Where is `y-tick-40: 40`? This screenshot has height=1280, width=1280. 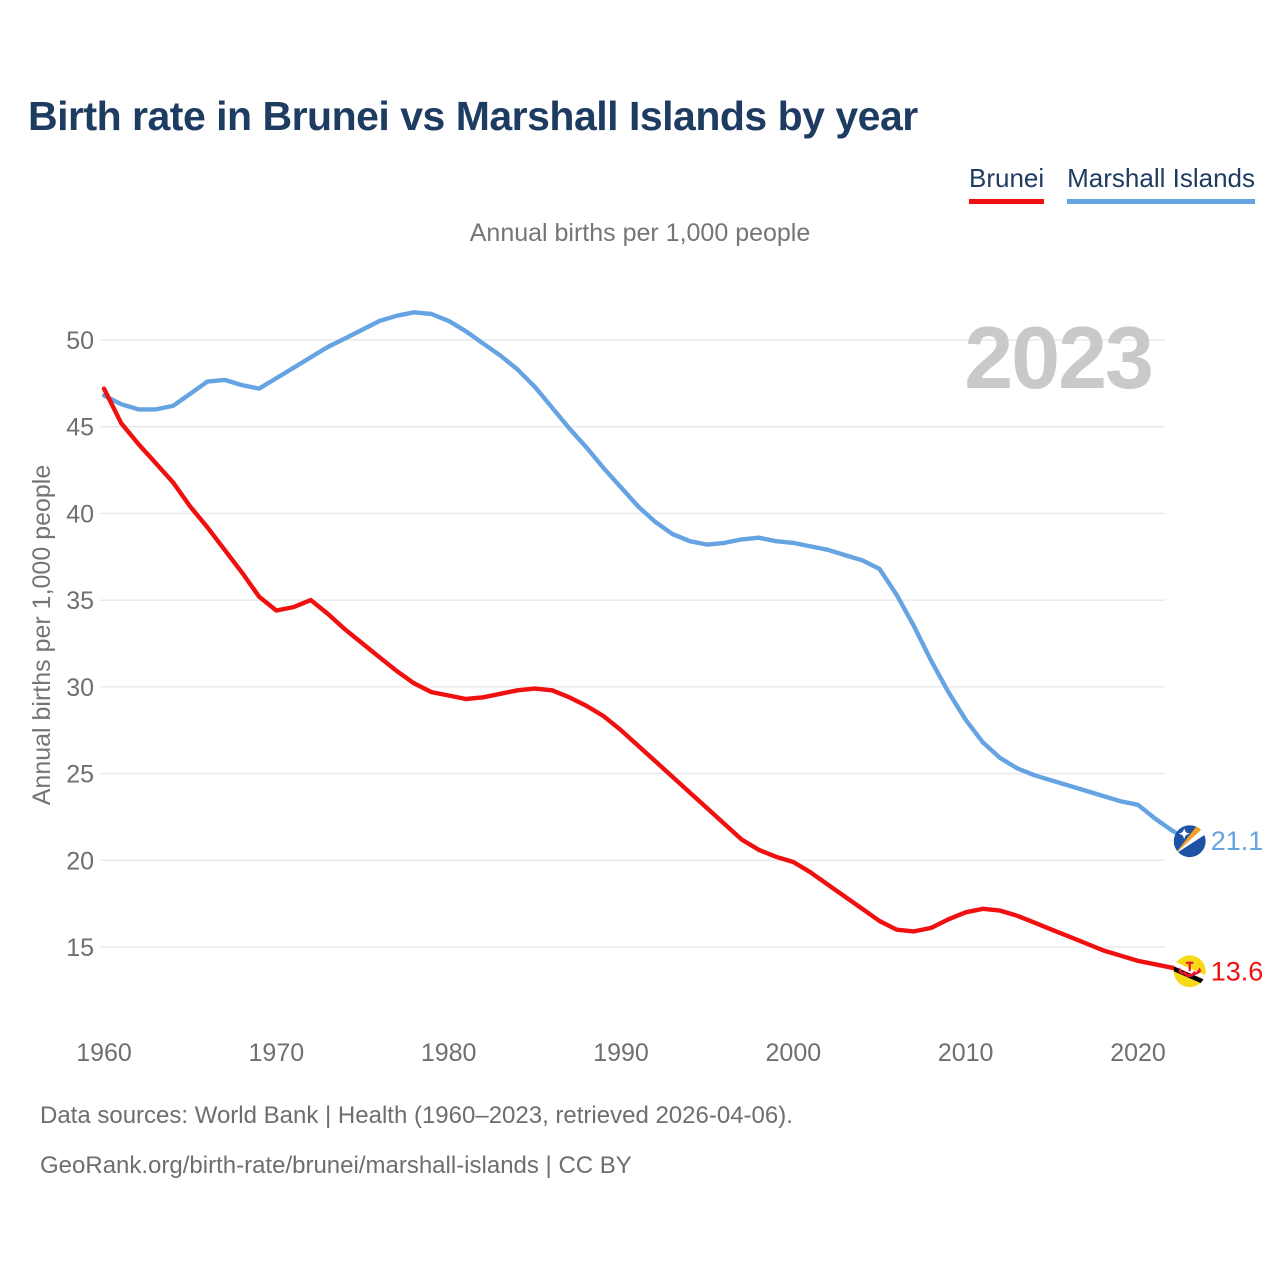
y-tick-40: 40 is located at coordinates (80, 514).